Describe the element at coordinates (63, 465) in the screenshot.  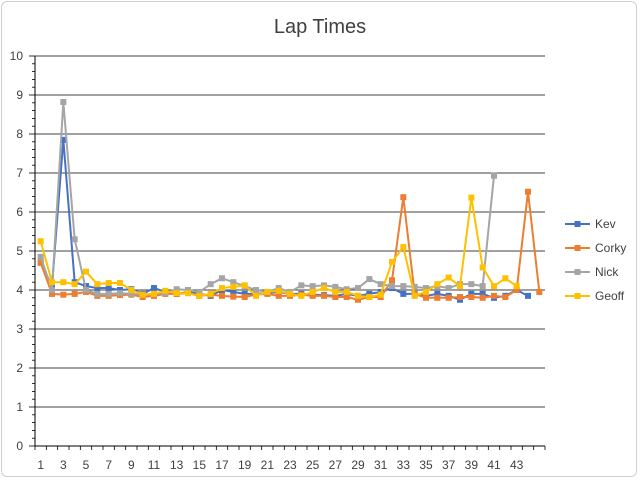
I see `x-tick-label: 3` at that location.